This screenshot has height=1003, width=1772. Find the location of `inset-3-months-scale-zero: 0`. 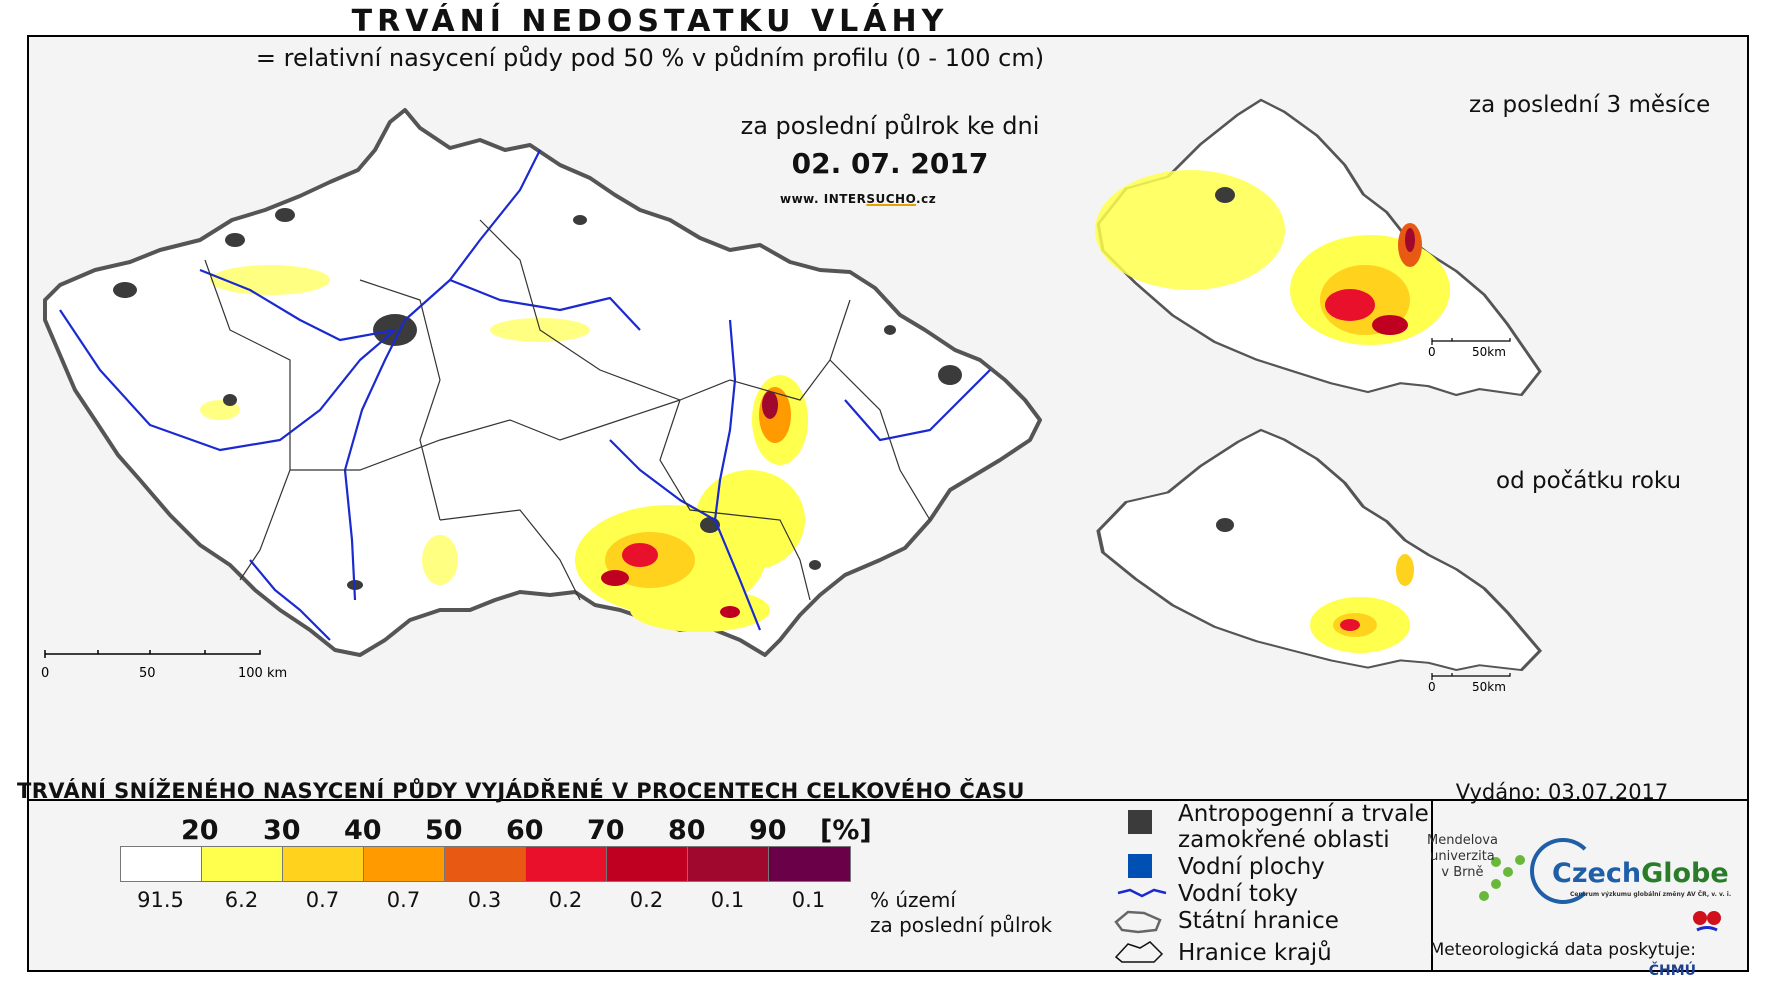

inset-3-months-scale-zero: 0 is located at coordinates (1432, 352).